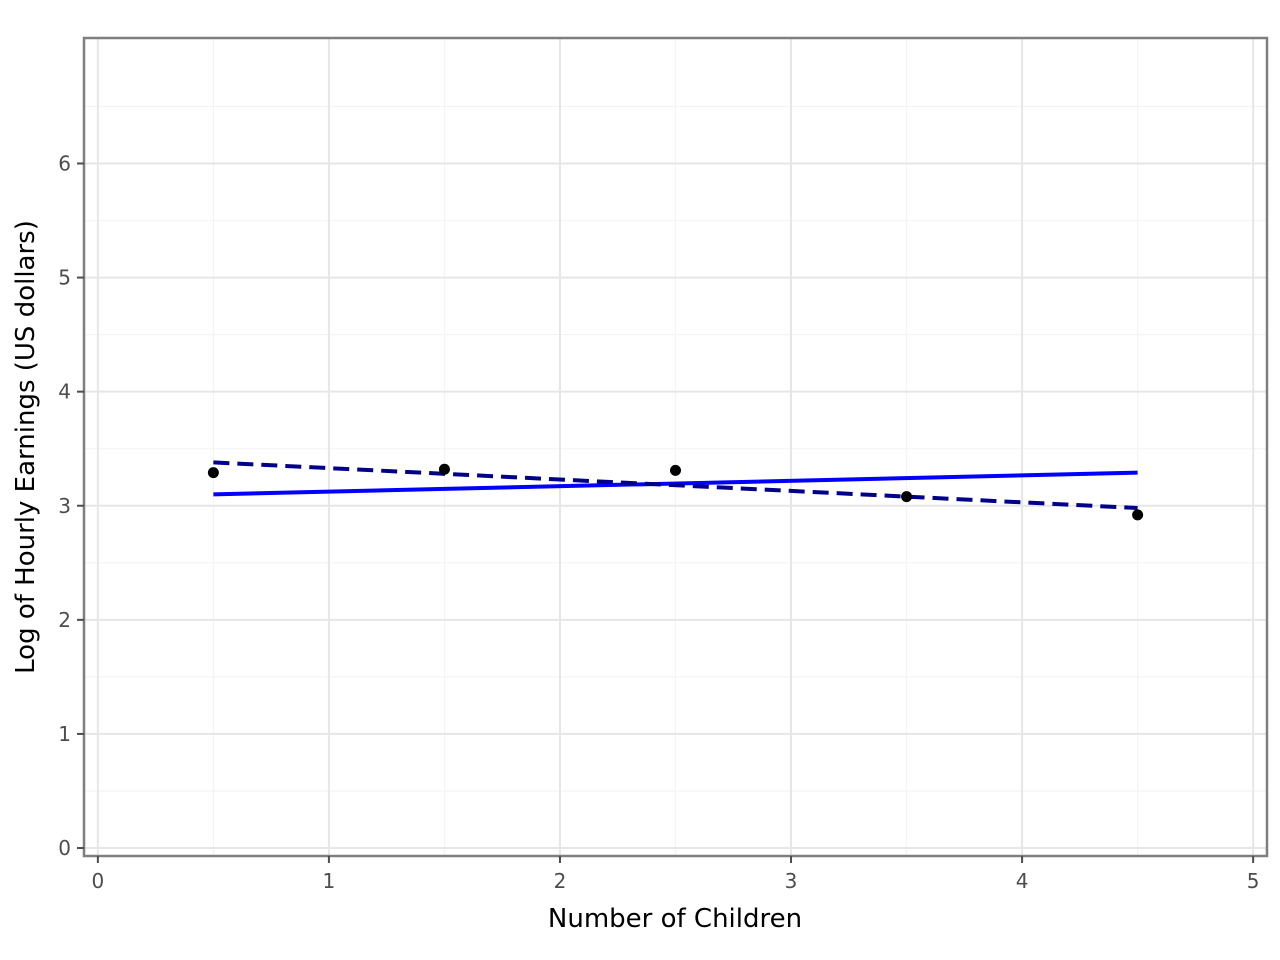  What do you see at coordinates (675, 919) in the screenshot?
I see `x-axis-title: Number of Children` at bounding box center [675, 919].